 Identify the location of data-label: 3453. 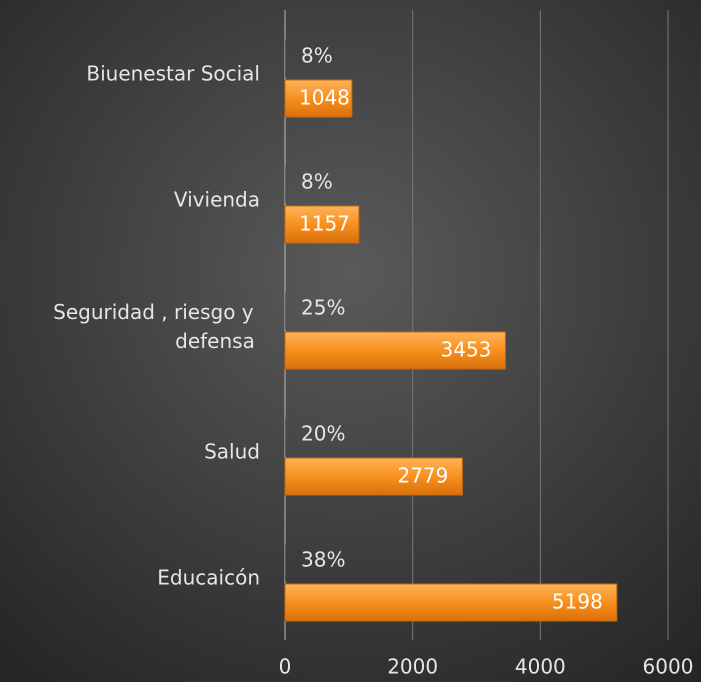
(466, 350).